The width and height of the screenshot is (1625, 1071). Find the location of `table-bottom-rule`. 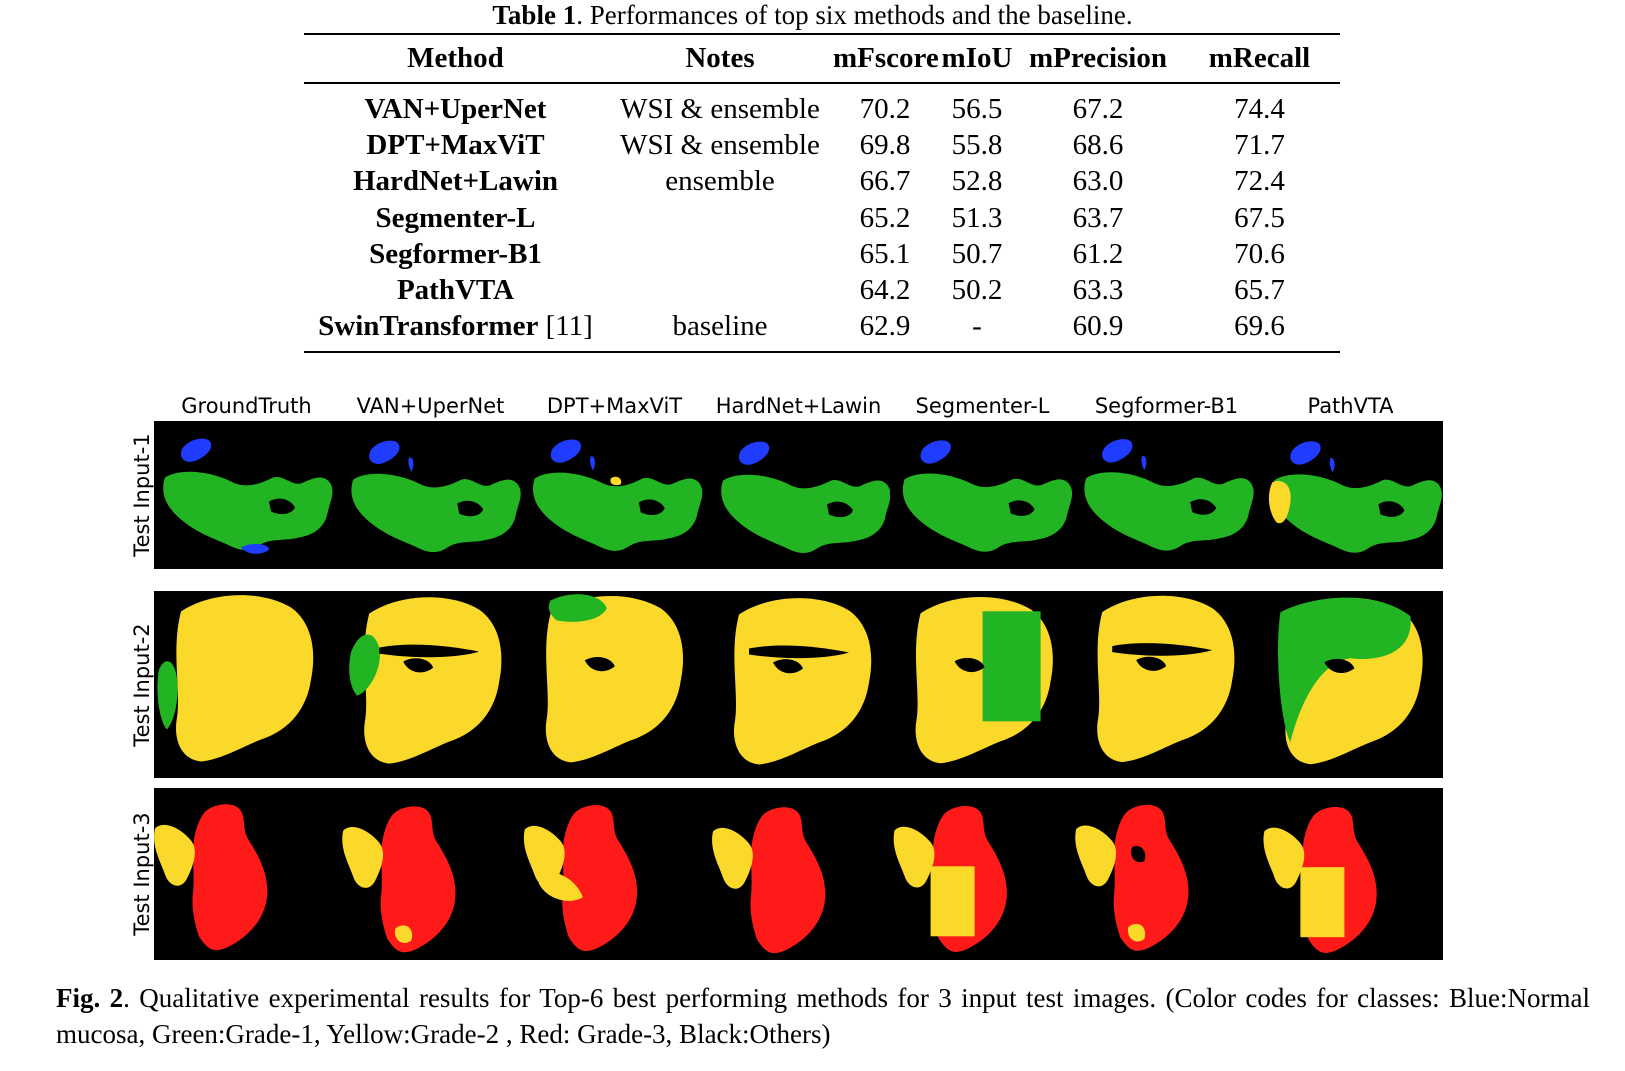

table-bottom-rule is located at coordinates (822, 351).